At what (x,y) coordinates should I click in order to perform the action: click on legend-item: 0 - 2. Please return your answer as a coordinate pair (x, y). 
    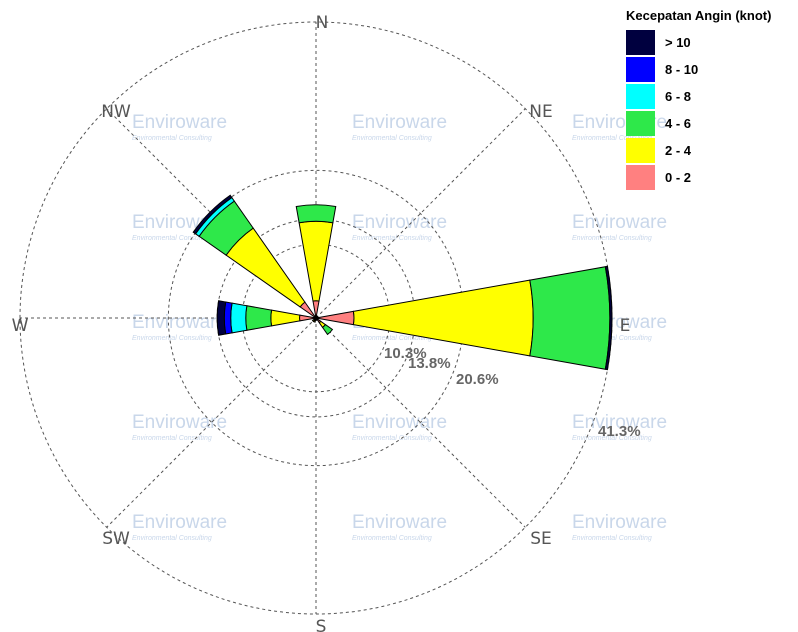
    Looking at the image, I should click on (711, 177).